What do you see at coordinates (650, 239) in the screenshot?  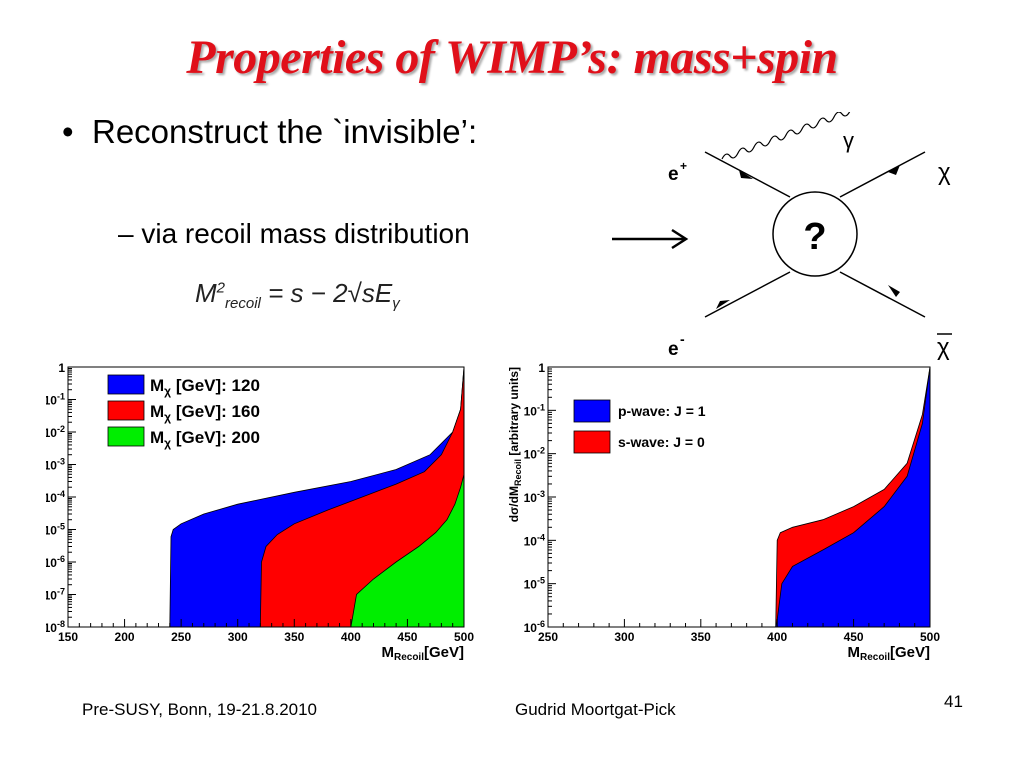 I see `right-arrow-icon` at bounding box center [650, 239].